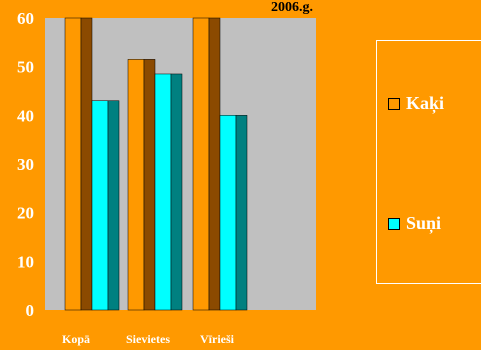 The width and height of the screenshot is (481, 350). I want to click on y-tick-label: 60, so click(25, 18).